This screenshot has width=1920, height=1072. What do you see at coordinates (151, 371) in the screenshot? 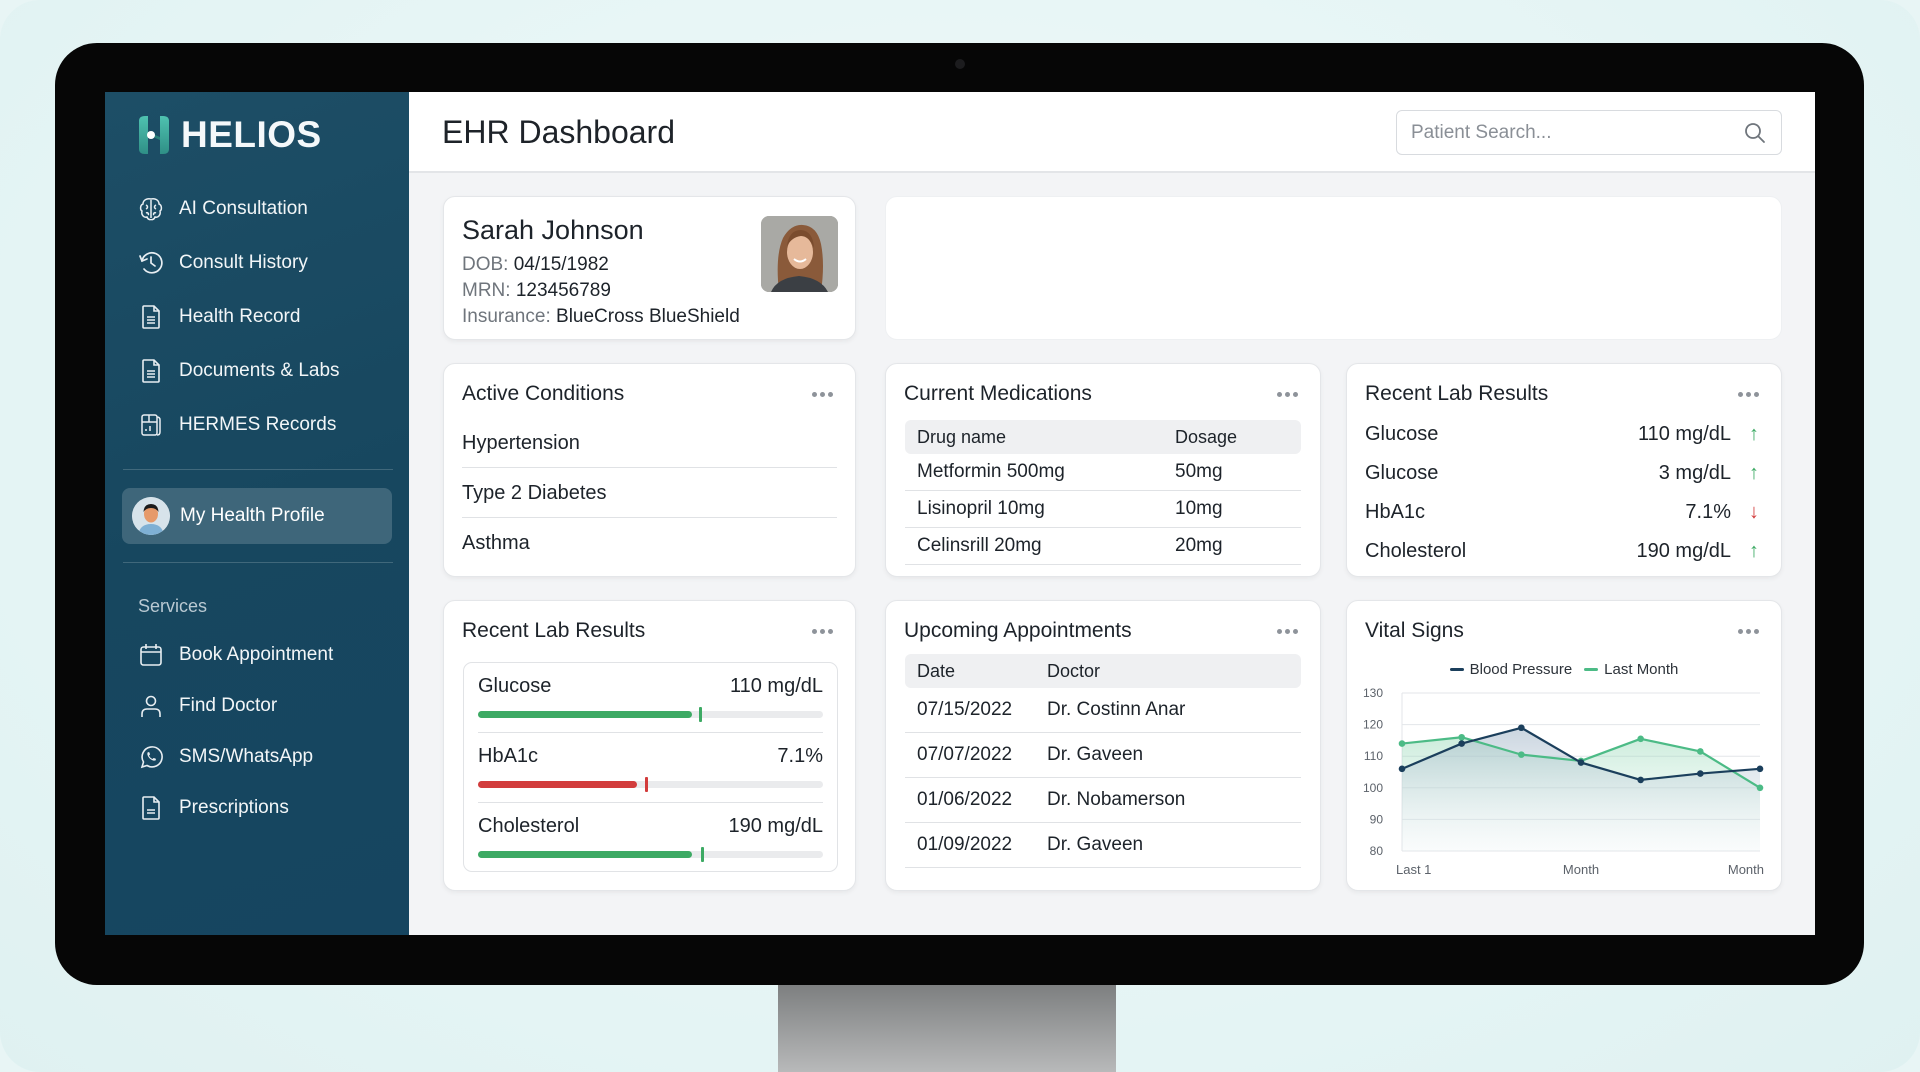
I see `document-icon` at bounding box center [151, 371].